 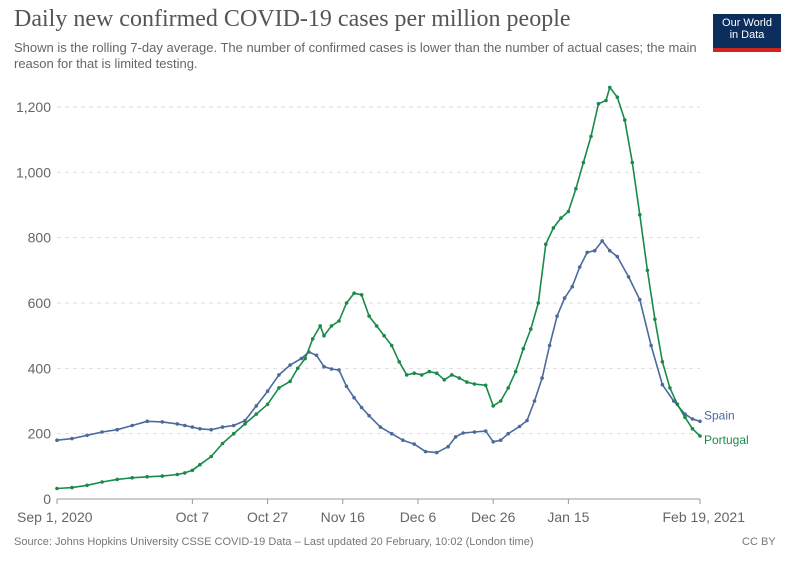 What do you see at coordinates (747, 23) in the screenshot?
I see `logo-line-1: Our World` at bounding box center [747, 23].